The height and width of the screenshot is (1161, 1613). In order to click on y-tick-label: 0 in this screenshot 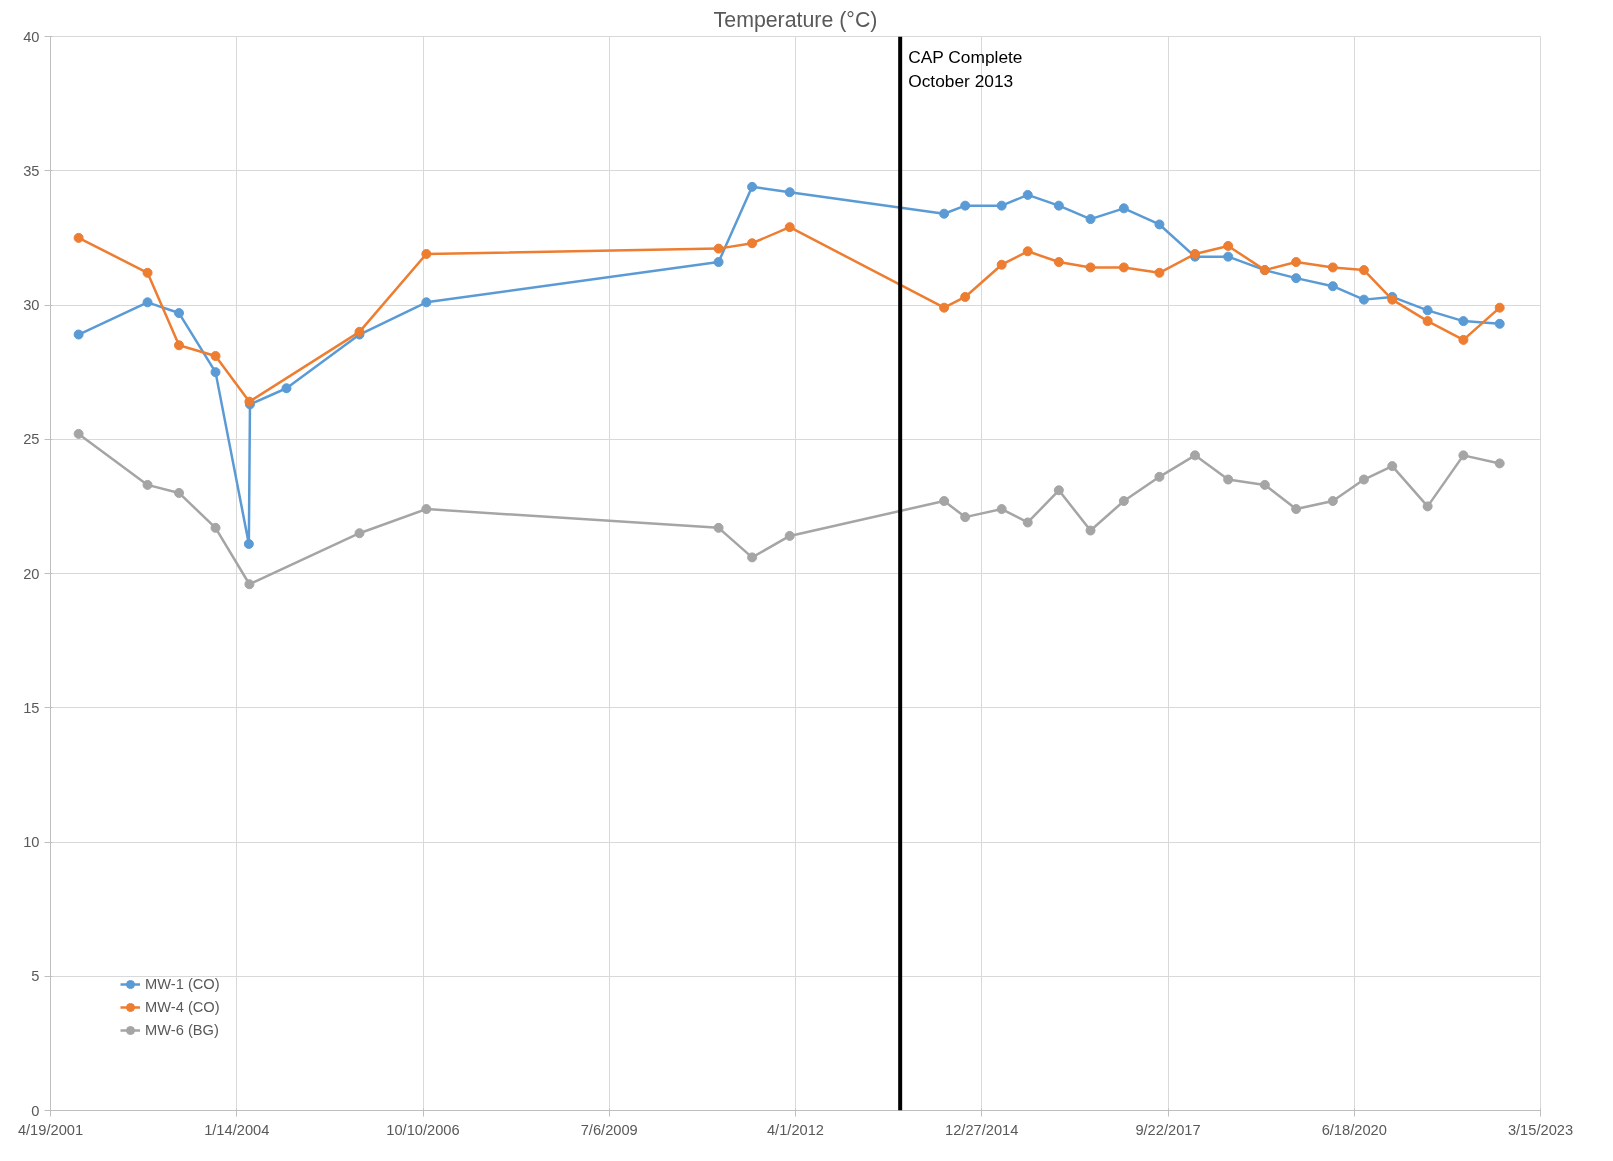, I will do `click(35, 1110)`.